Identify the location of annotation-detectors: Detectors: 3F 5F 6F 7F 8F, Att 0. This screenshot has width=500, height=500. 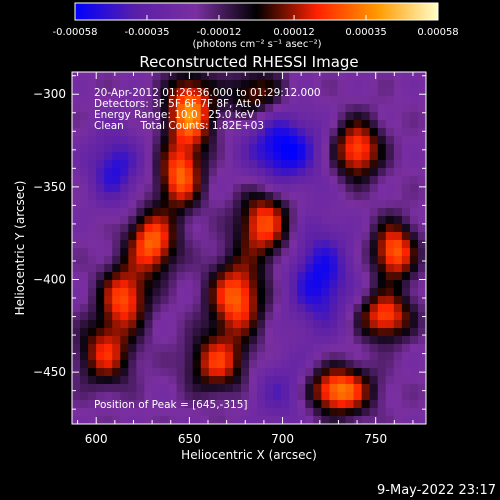
(177, 104).